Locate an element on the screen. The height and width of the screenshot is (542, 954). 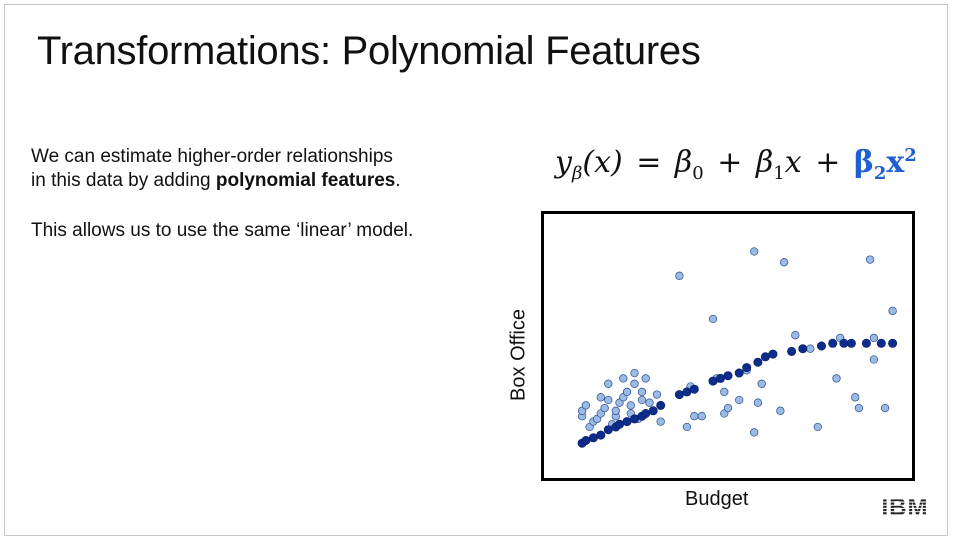
paragraph-1-text: in this data by adding is located at coordinates (123, 180).